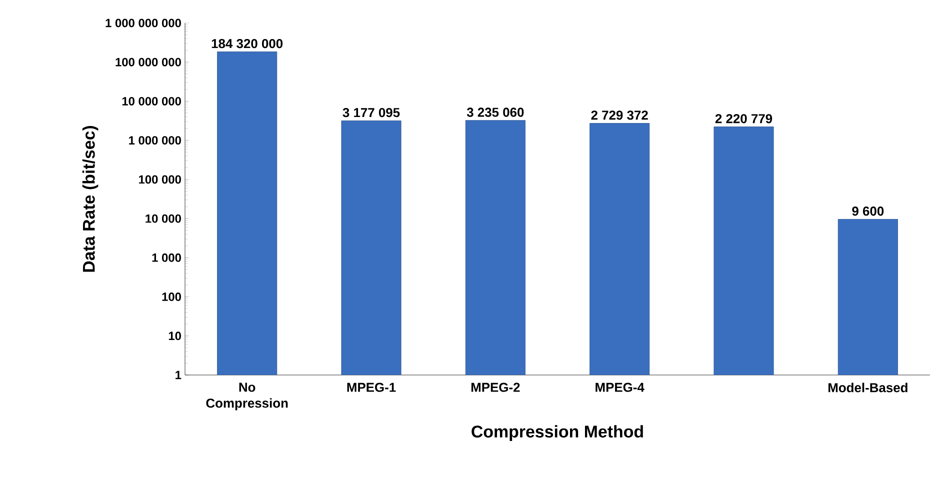 Image resolution: width=944 pixels, height=500 pixels. What do you see at coordinates (495, 387) in the screenshot?
I see `x-tick-label: MPEG-2` at bounding box center [495, 387].